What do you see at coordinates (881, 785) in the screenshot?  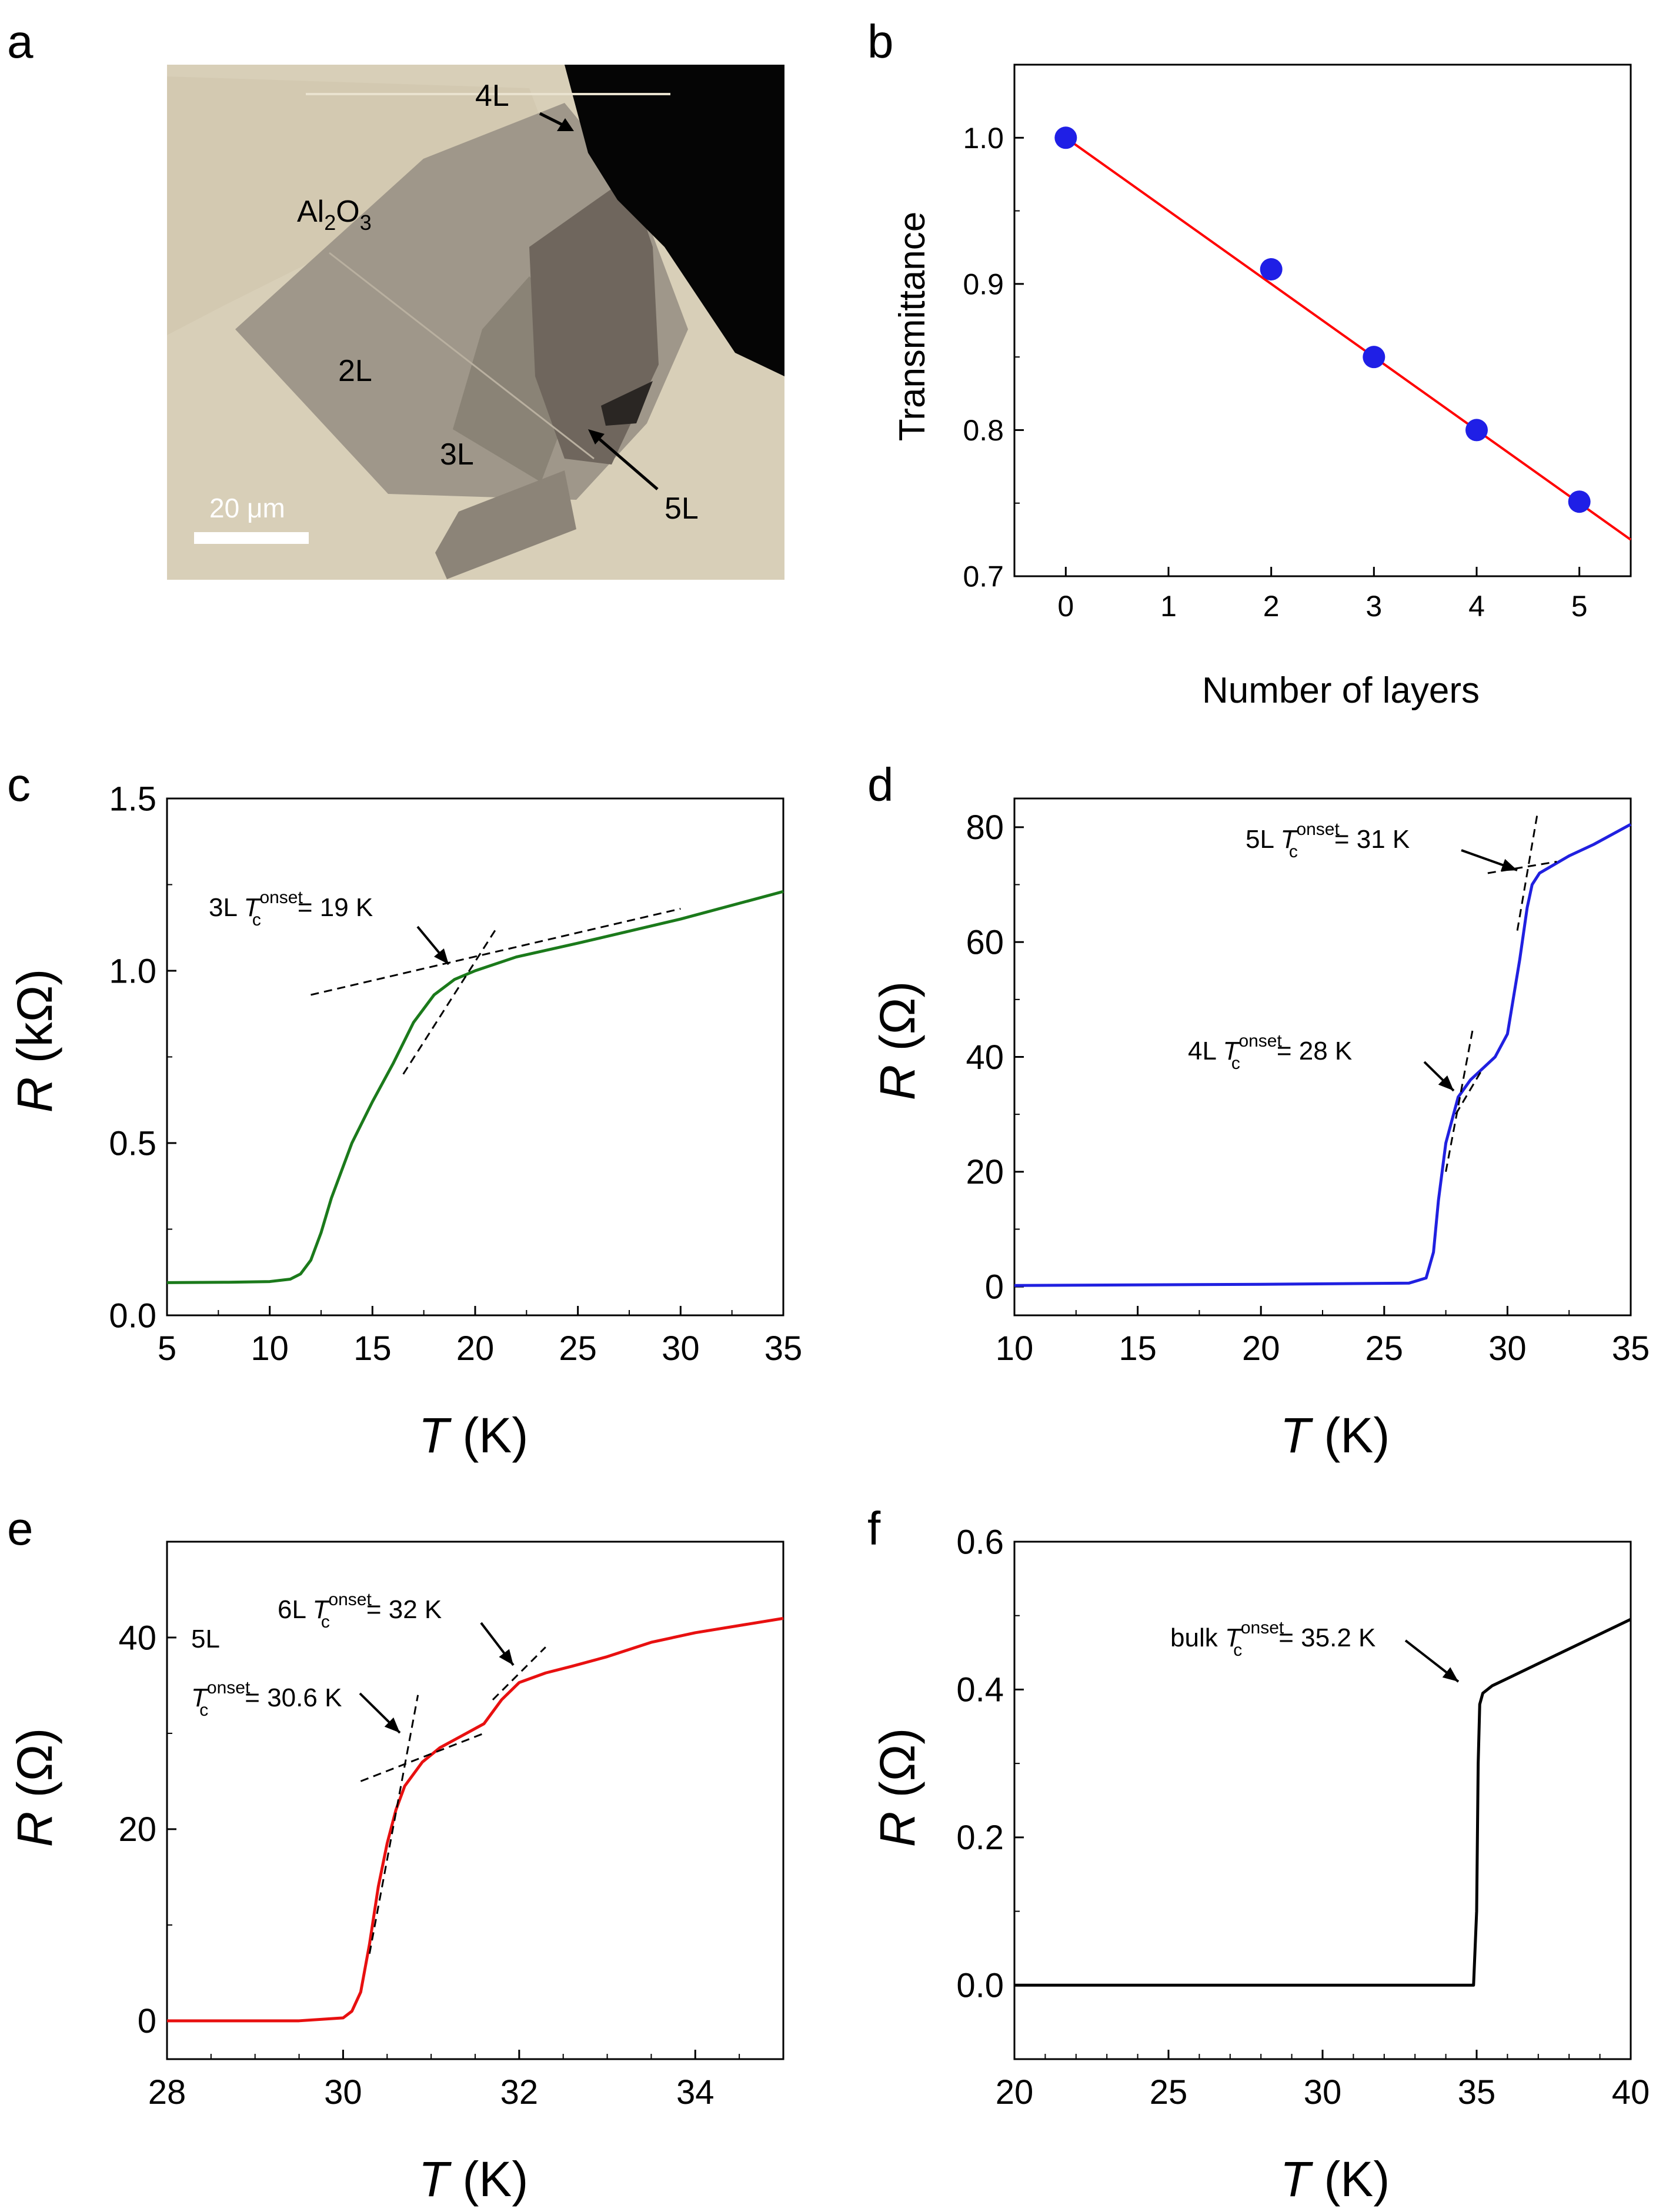 I see `panel-letter-d: d` at bounding box center [881, 785].